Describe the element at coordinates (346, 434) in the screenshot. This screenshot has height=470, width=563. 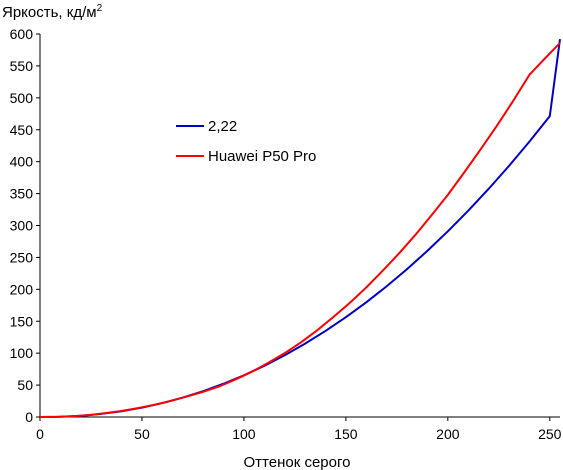
I see `x-tick-label: 150` at that location.